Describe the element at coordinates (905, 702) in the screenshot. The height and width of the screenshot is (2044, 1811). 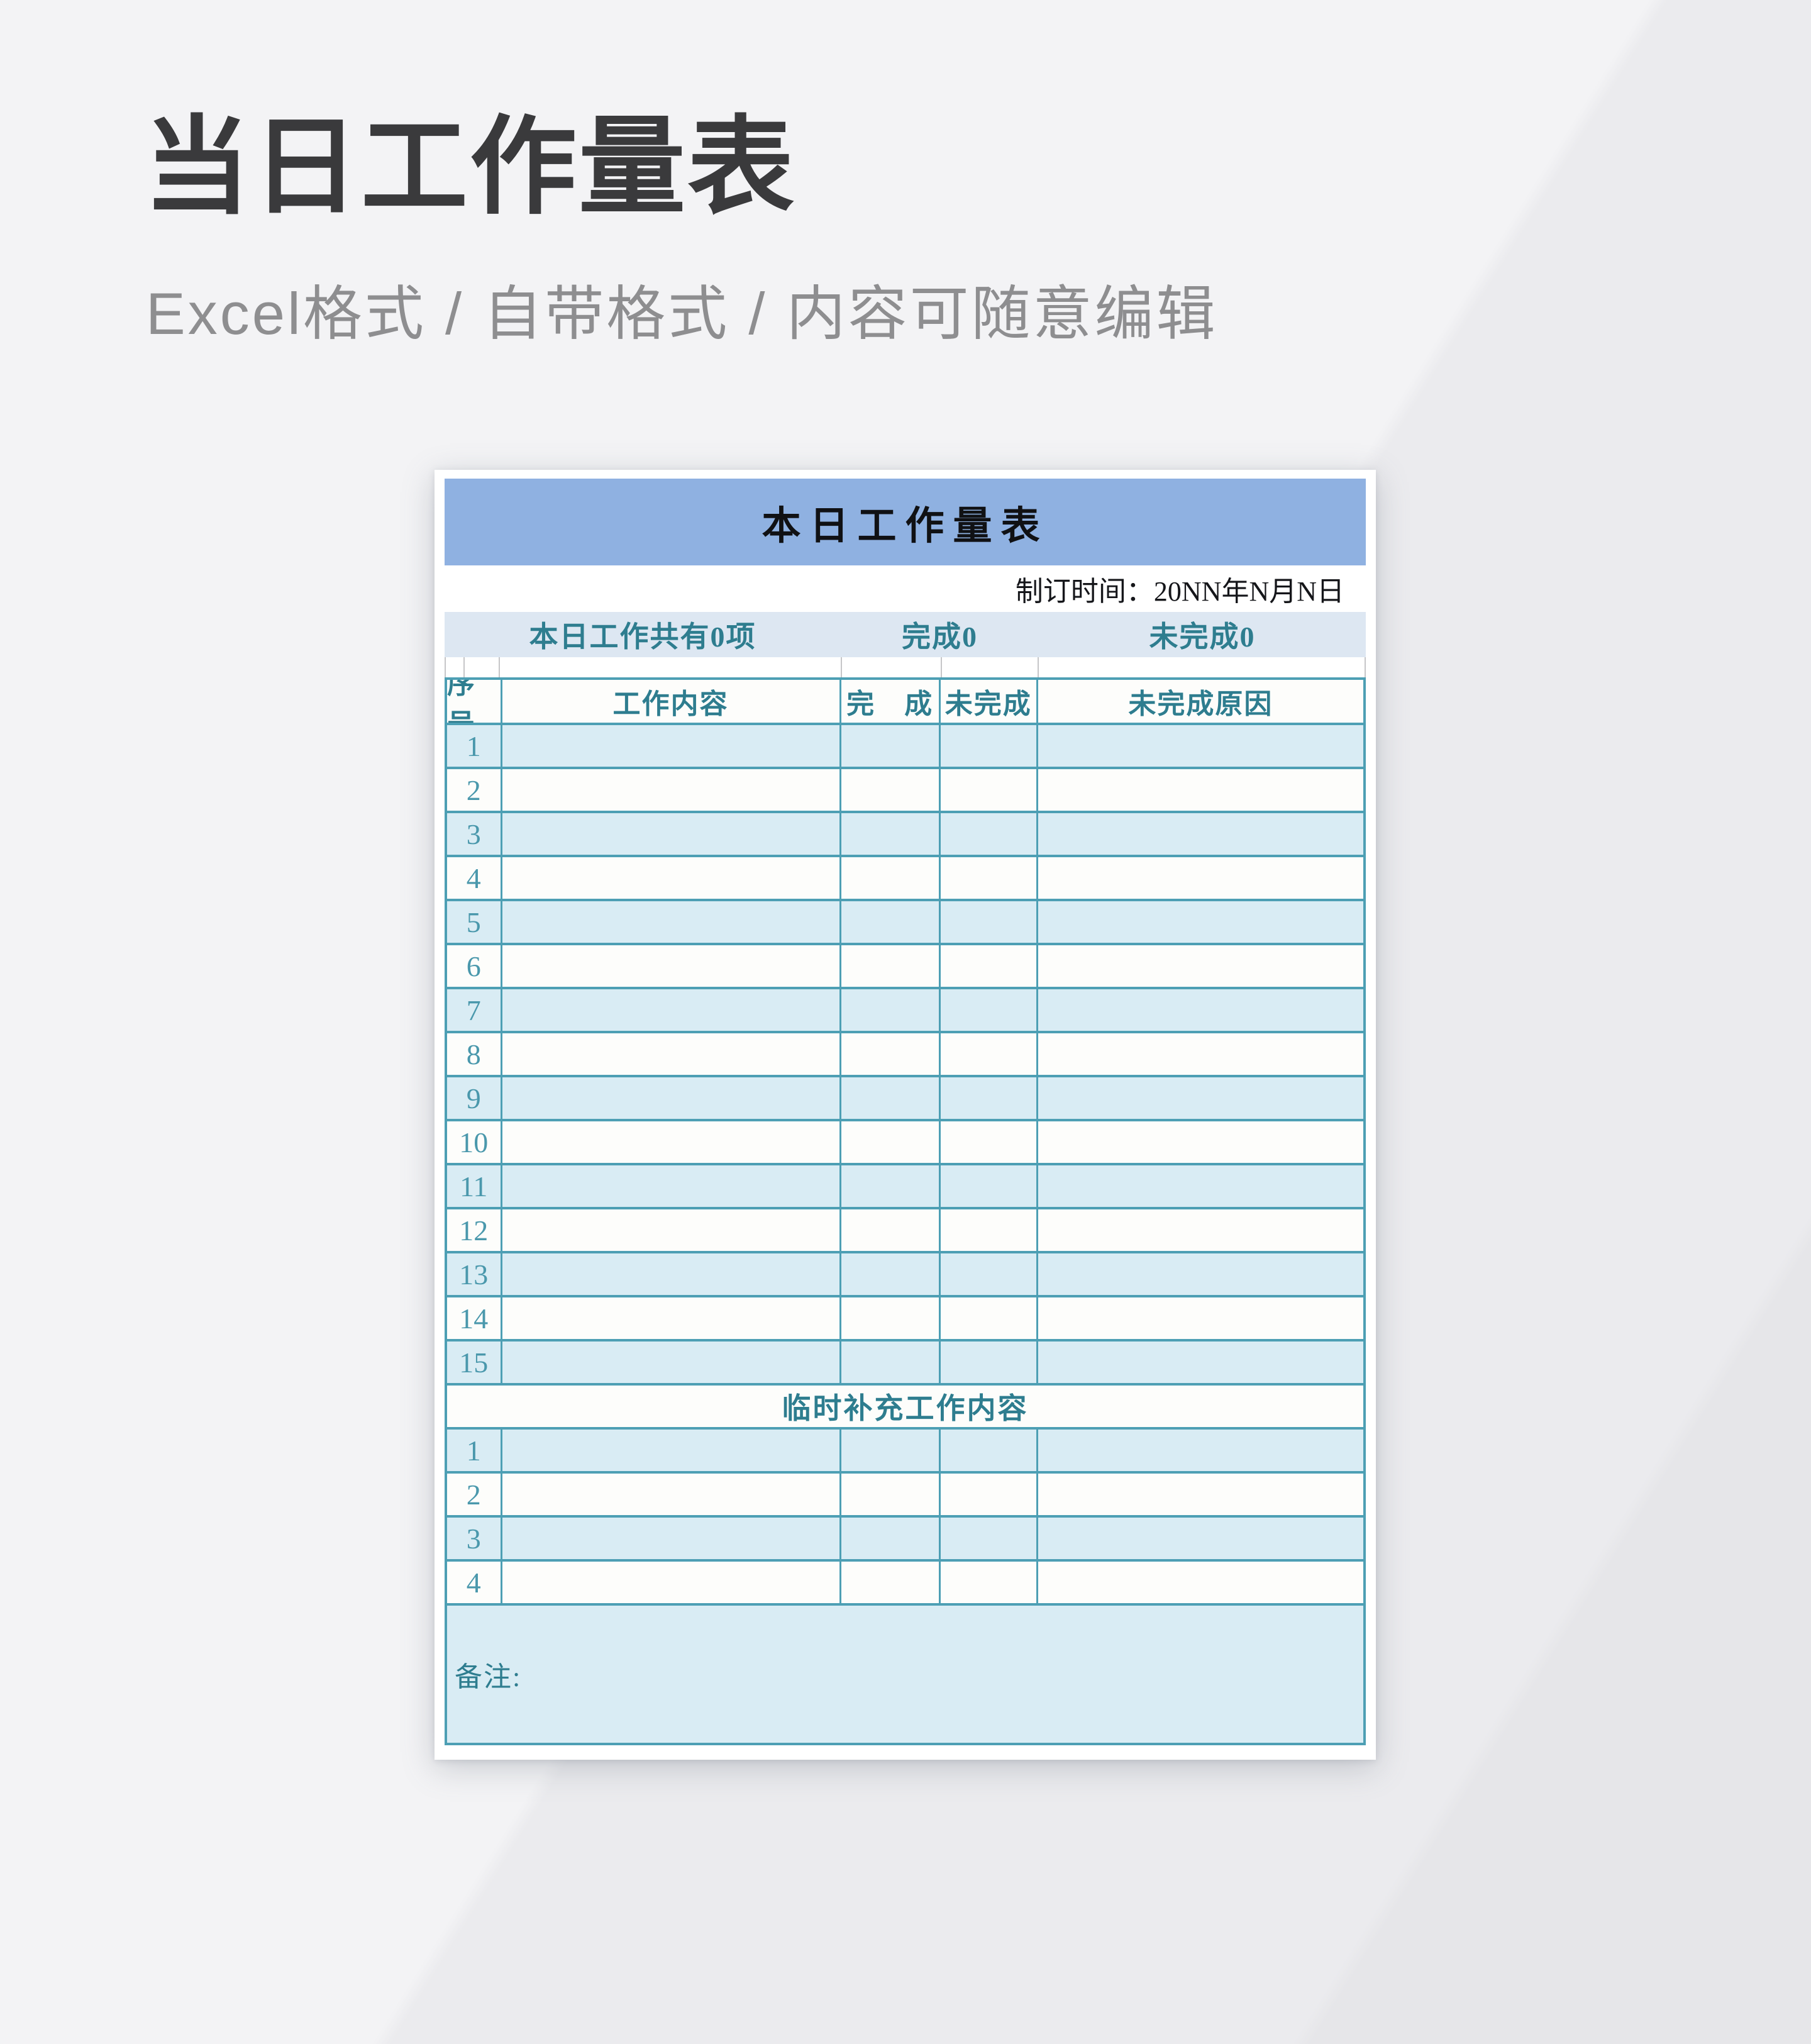
I see `table-header-row: 序号 工作内容 完 成 未完成 未完成原因` at that location.